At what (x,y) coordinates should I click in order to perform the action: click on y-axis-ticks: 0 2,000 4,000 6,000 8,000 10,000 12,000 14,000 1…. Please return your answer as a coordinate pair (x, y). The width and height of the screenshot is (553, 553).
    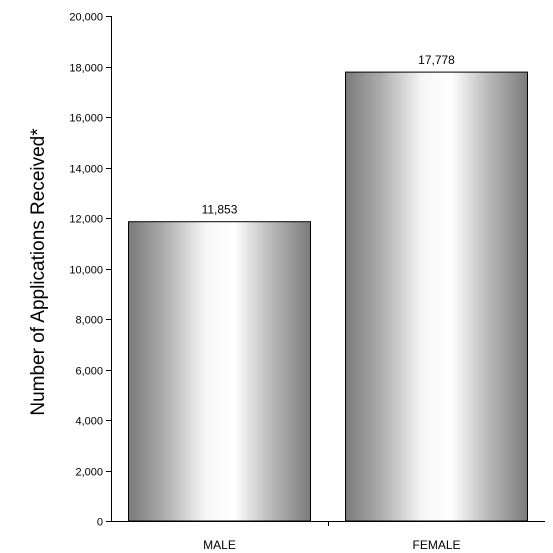
    Looking at the image, I should click on (90, 270).